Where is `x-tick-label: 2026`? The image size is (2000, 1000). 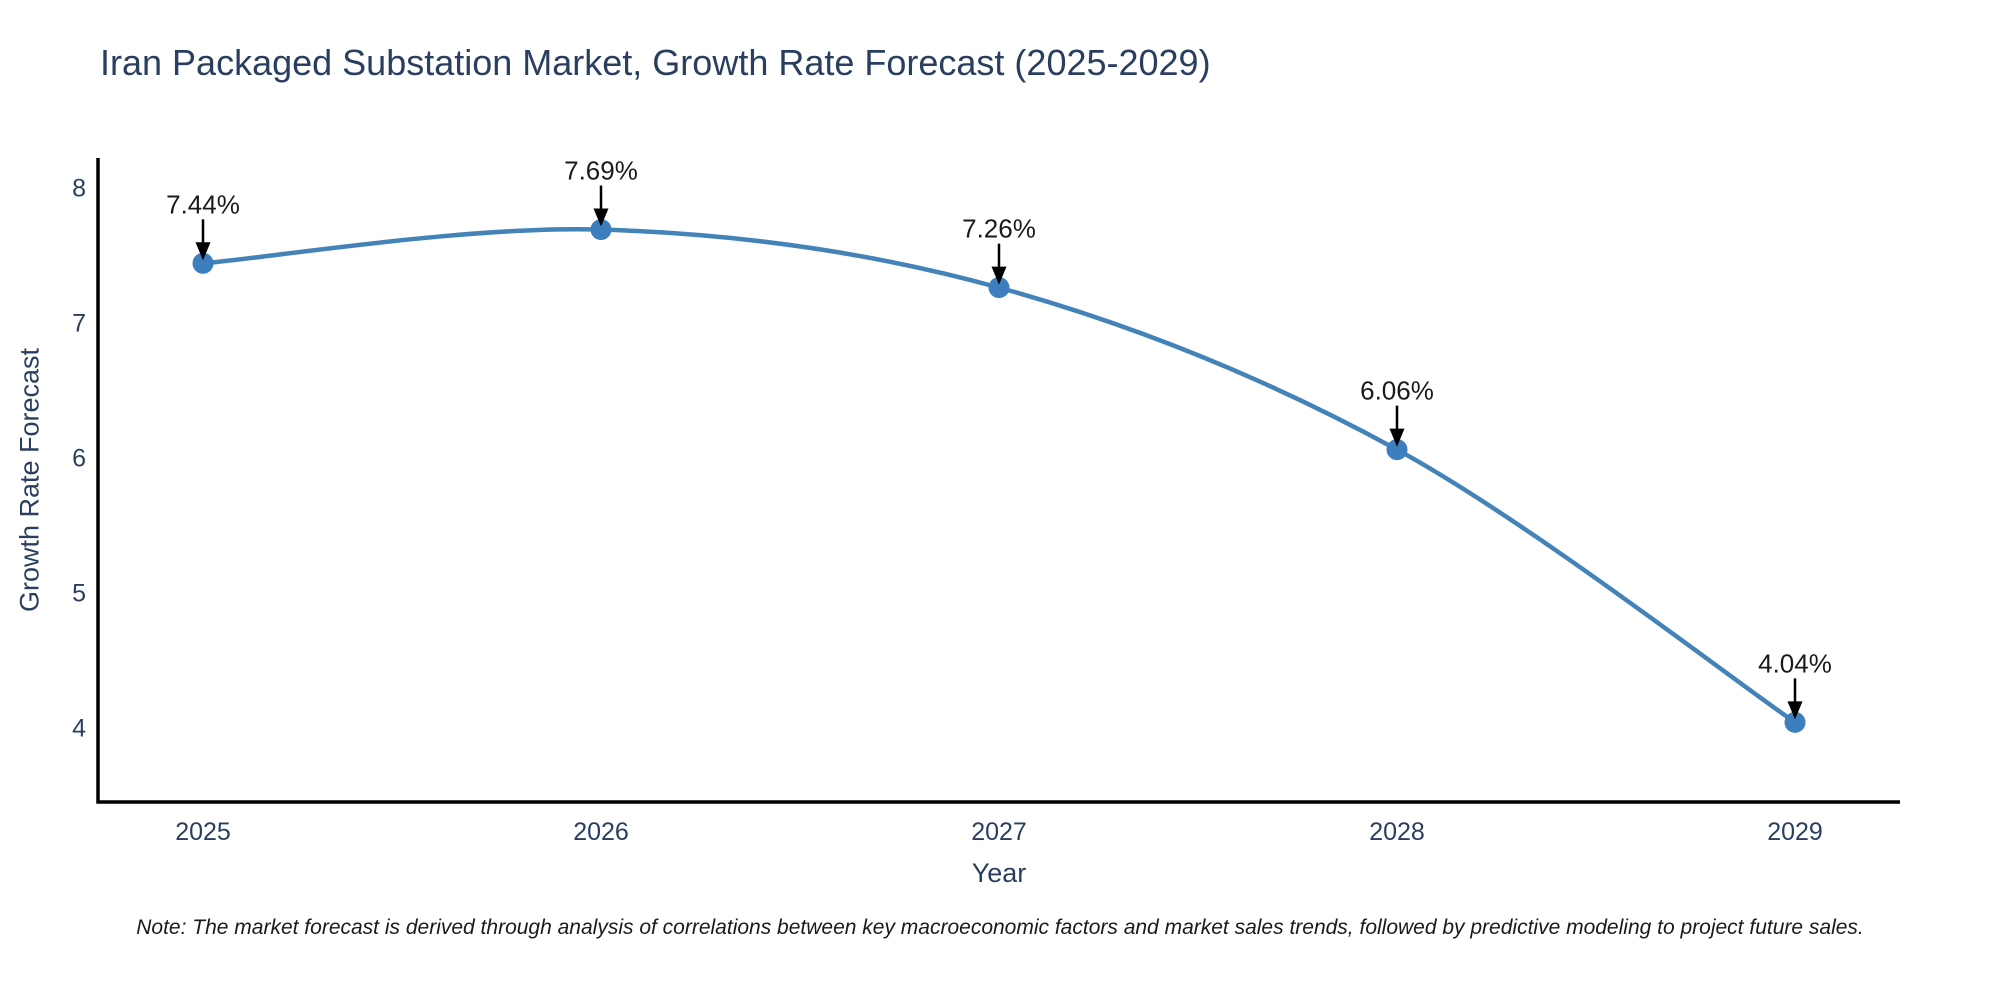
x-tick-label: 2026 is located at coordinates (601, 832).